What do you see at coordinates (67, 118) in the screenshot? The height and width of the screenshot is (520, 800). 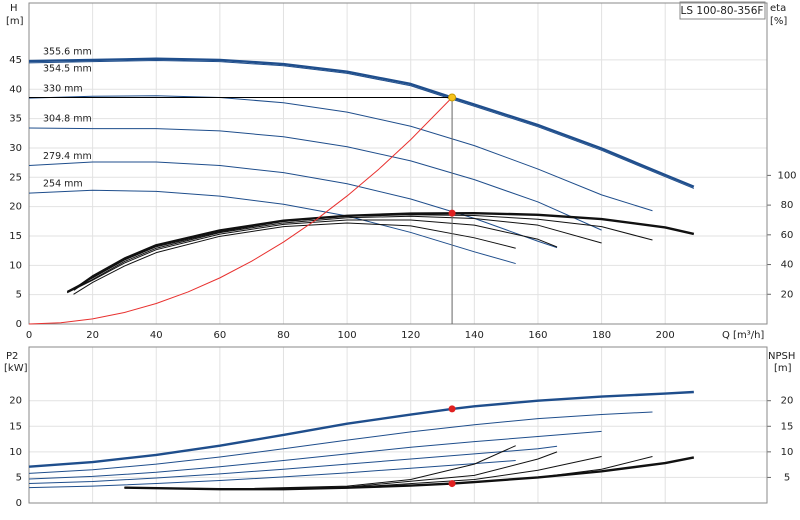 I see `curve-label: 304.8 mm` at bounding box center [67, 118].